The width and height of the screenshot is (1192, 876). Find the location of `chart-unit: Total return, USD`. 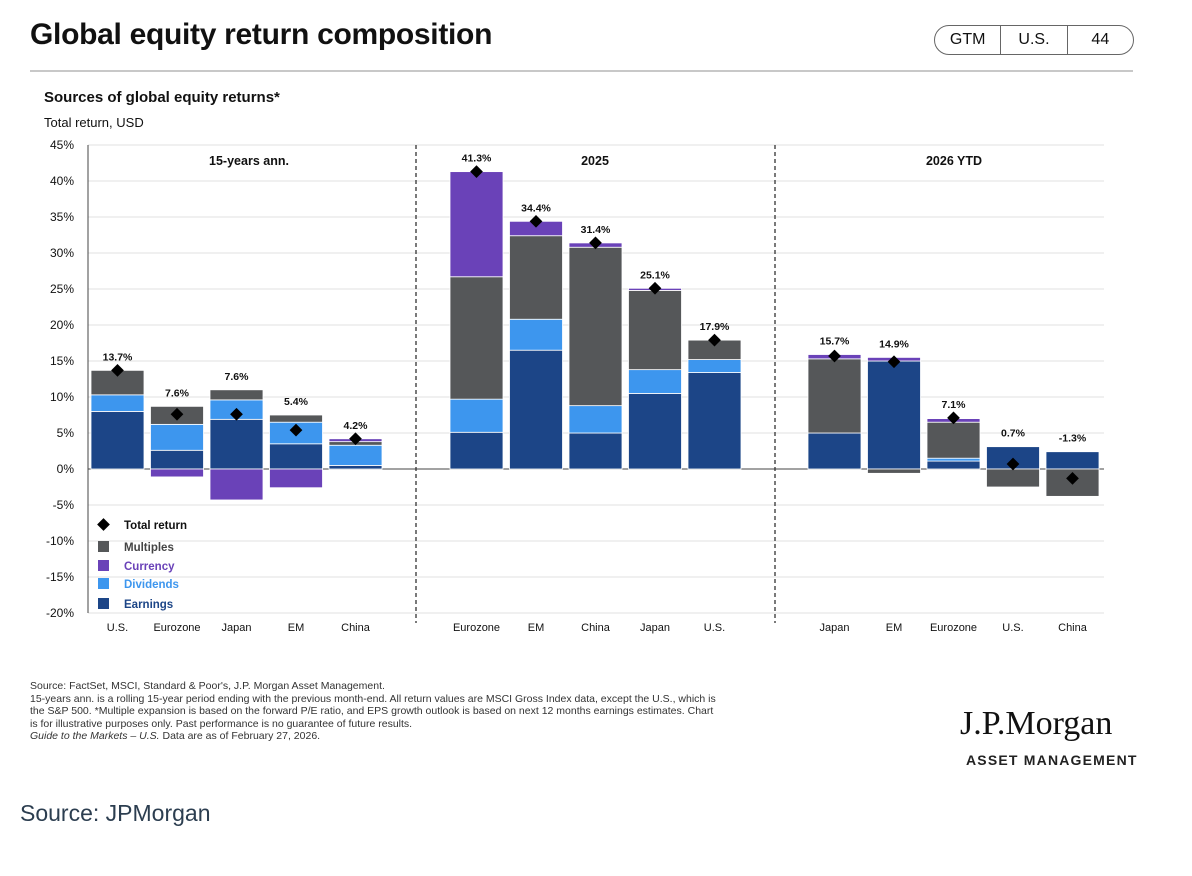

chart-unit: Total return, USD is located at coordinates (94, 122).